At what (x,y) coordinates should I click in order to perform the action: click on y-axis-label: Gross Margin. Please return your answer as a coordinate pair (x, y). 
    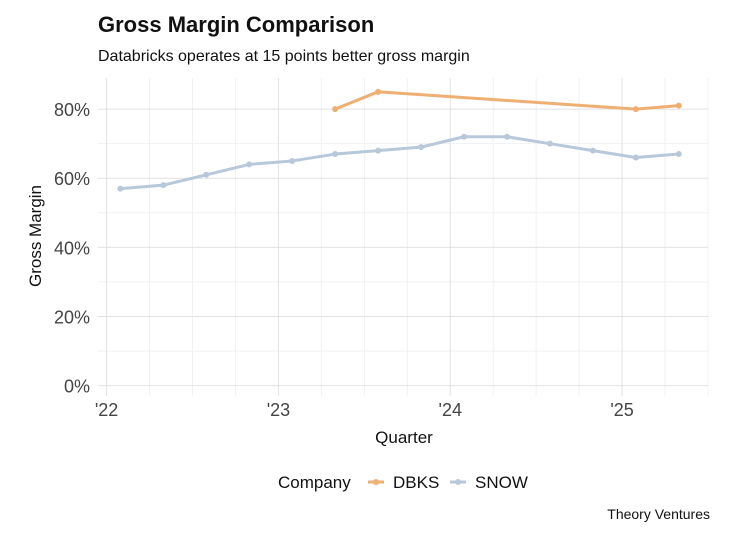
    Looking at the image, I should click on (35, 236).